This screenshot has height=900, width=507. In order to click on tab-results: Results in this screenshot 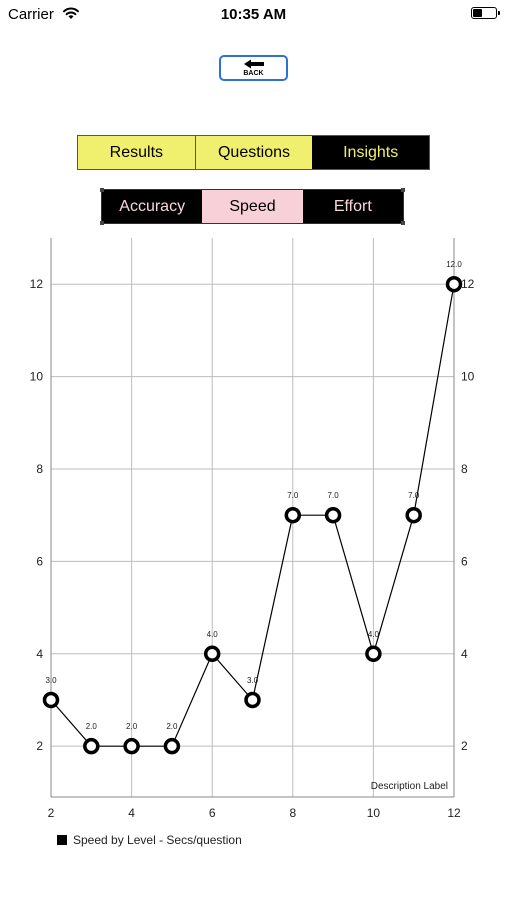, I will do `click(136, 152)`.